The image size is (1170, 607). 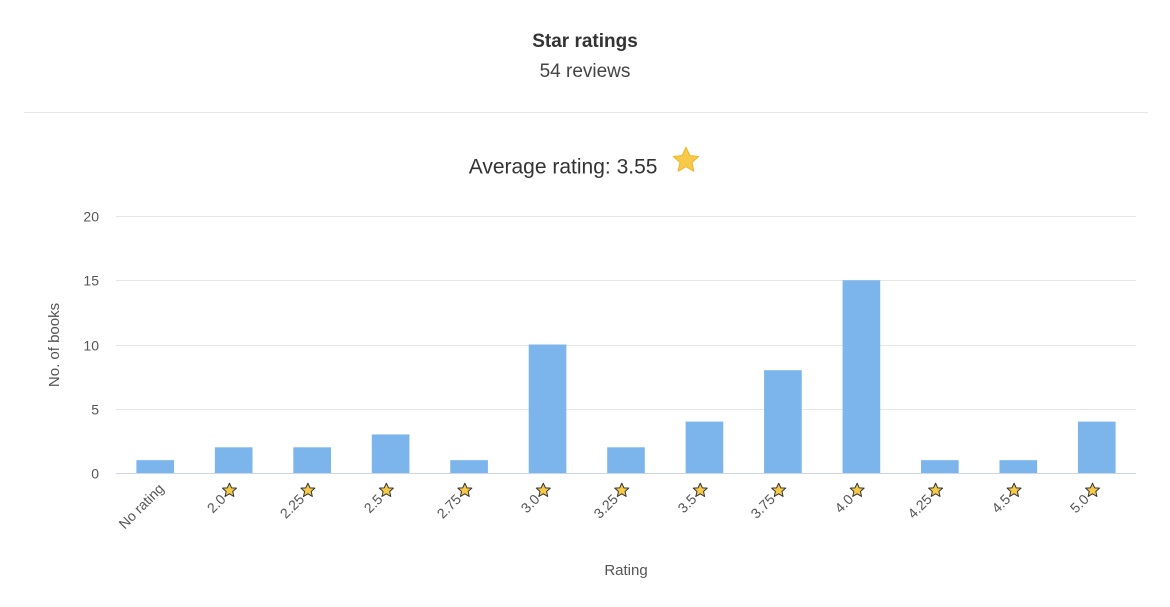 What do you see at coordinates (91, 217) in the screenshot?
I see `y-tick-label: 20` at bounding box center [91, 217].